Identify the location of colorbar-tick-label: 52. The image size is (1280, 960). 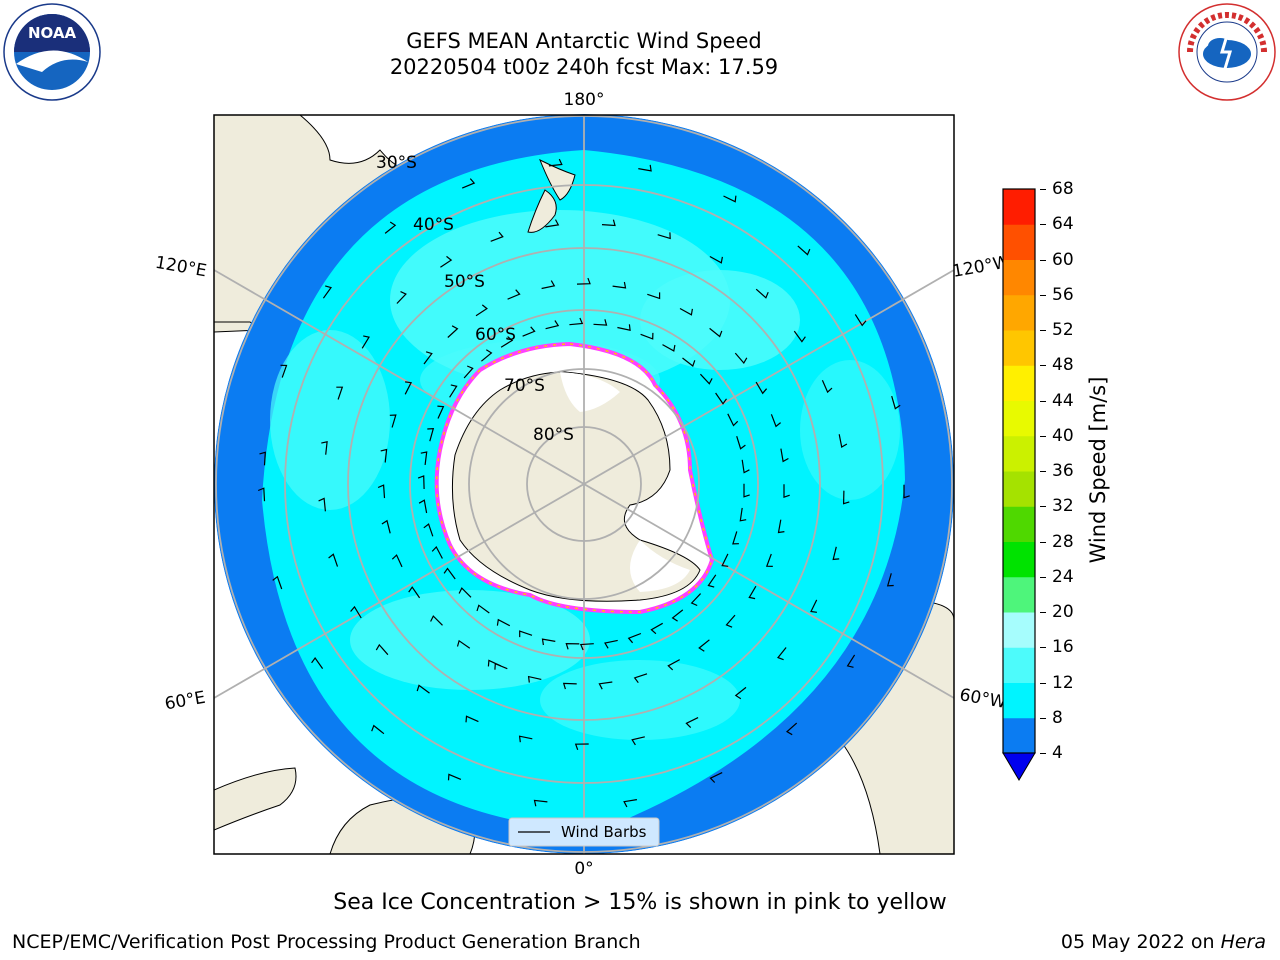
(1063, 330).